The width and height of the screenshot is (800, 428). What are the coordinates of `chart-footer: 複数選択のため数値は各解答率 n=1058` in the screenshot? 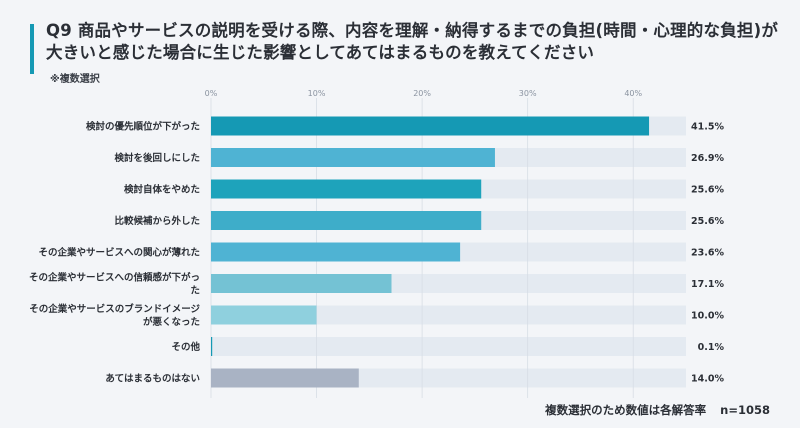 It's located at (657, 410).